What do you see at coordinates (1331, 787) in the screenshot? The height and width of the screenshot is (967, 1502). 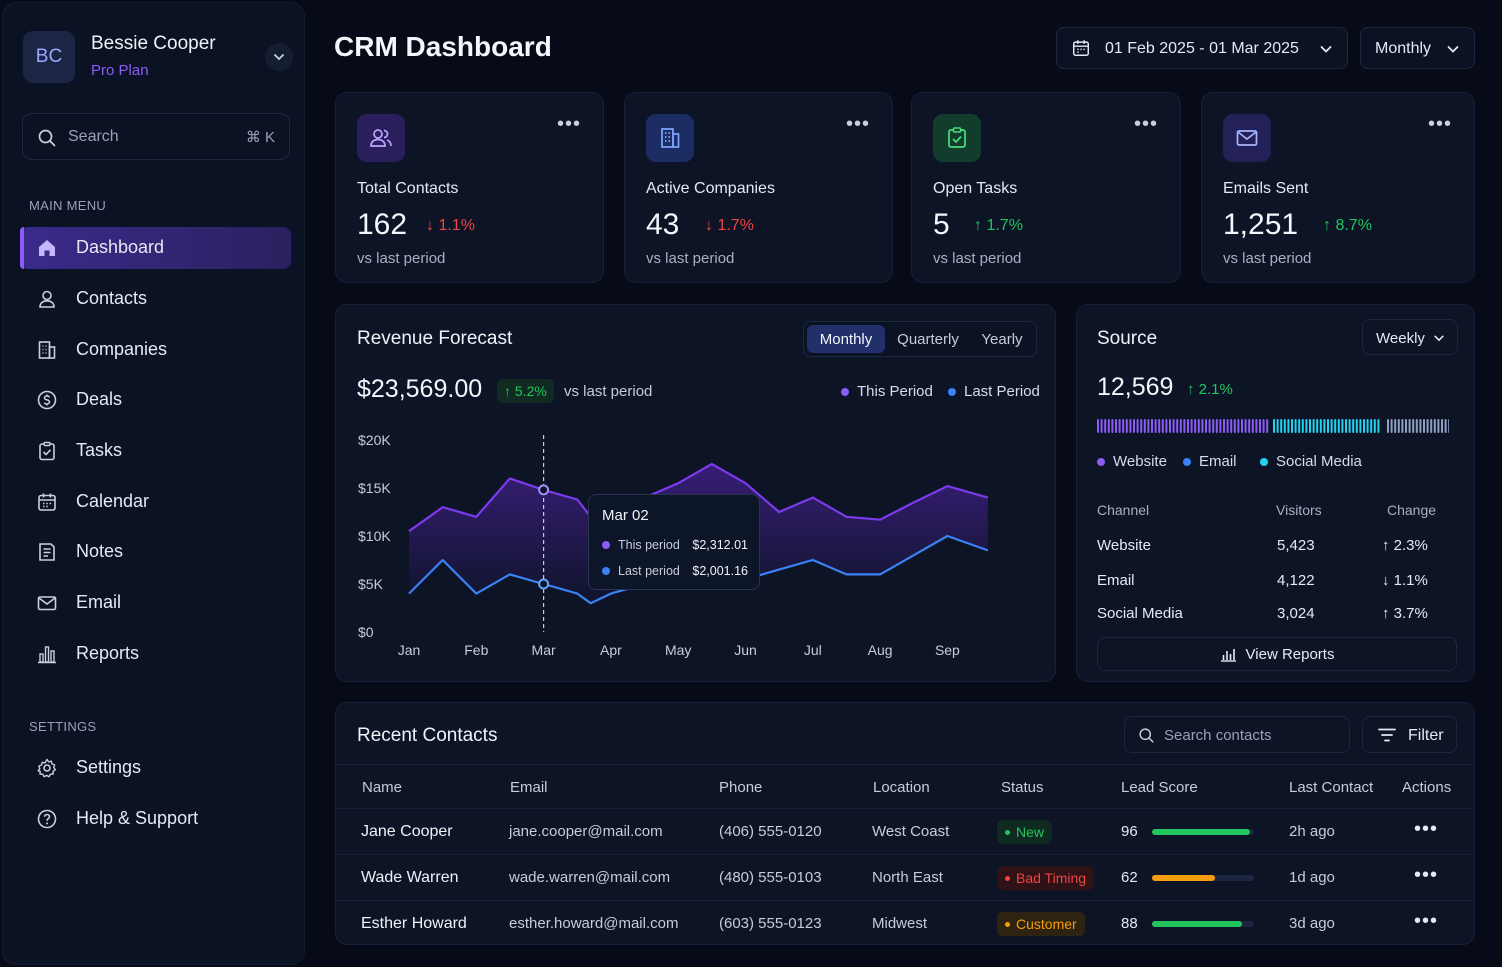 I see `column-header-last-contact: Last Contact` at bounding box center [1331, 787].